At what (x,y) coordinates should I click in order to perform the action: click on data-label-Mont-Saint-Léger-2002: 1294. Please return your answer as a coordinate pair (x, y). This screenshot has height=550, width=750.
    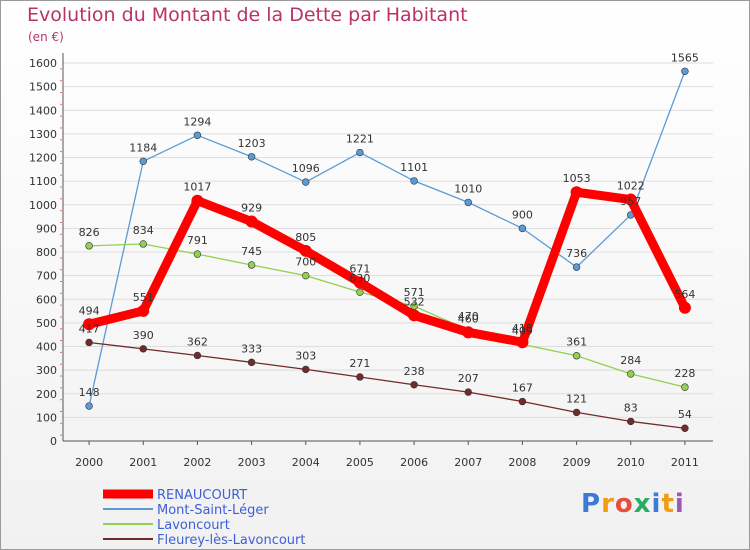
    Looking at the image, I should click on (197, 121).